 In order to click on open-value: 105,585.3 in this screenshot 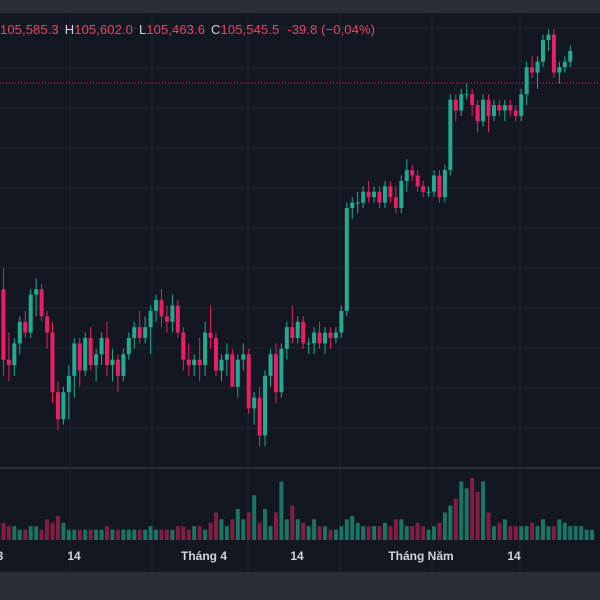, I will do `click(29, 29)`.